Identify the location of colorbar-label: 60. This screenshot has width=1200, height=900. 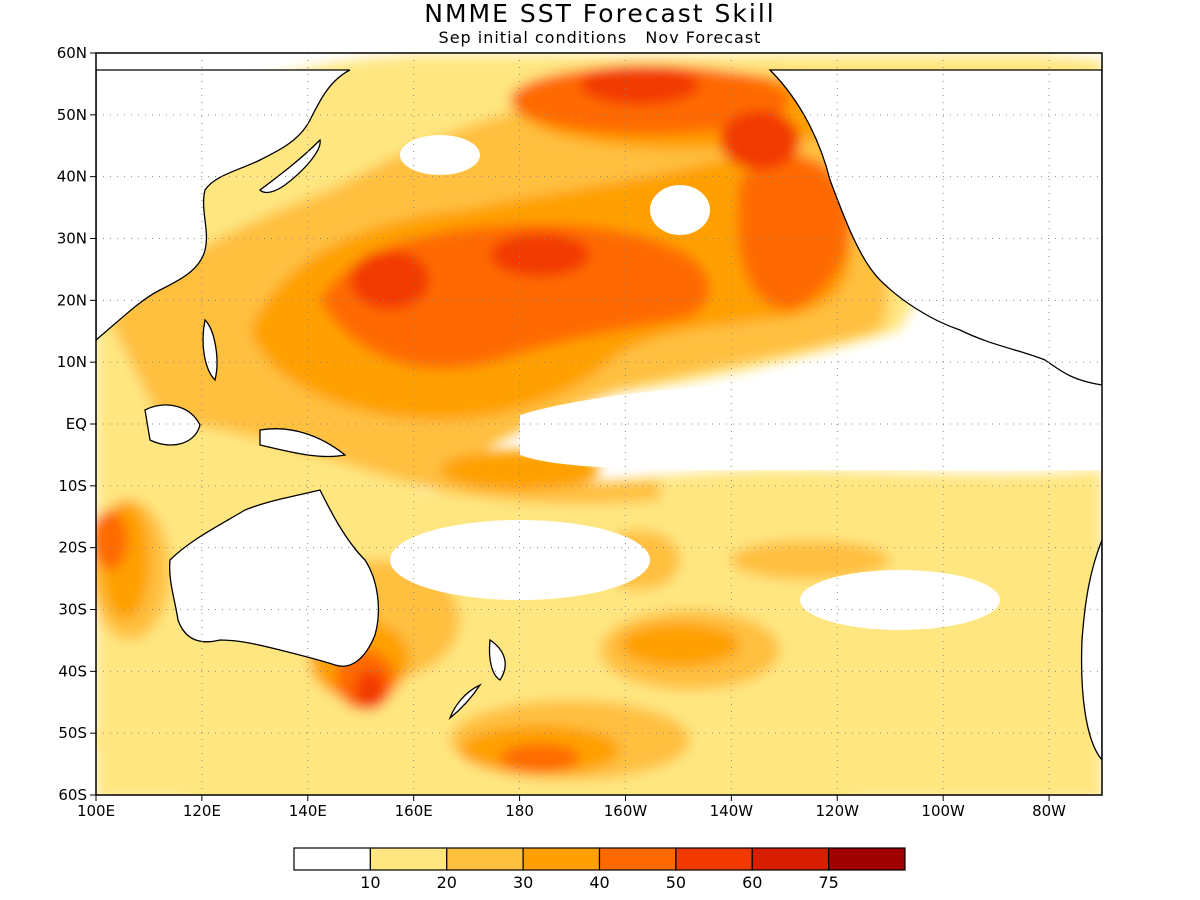
(752, 882).